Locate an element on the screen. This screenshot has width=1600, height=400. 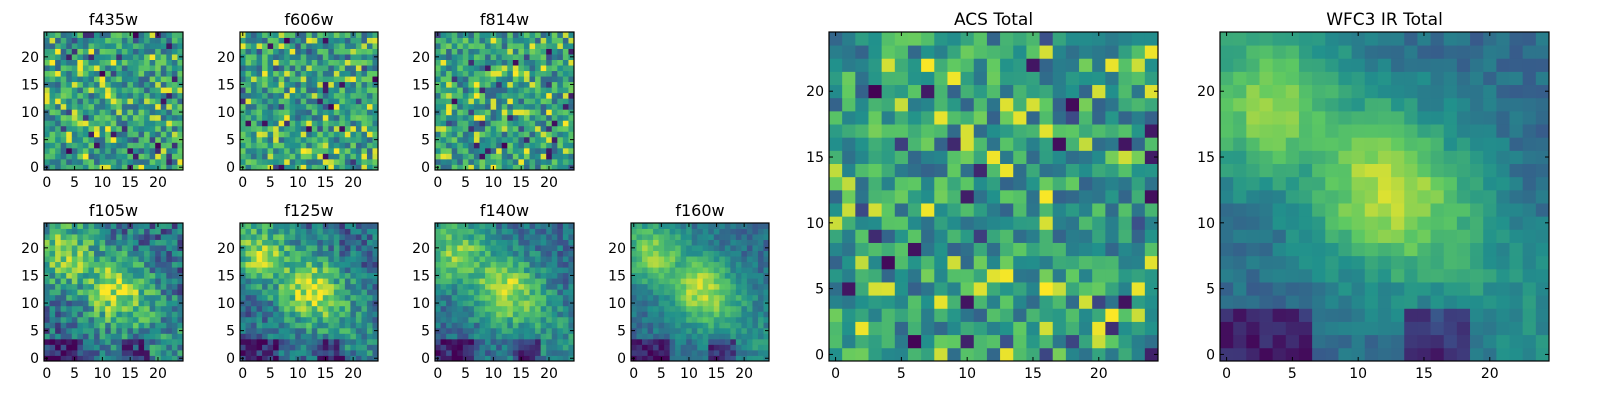
x-tick-label: 20 is located at coordinates (549, 374).